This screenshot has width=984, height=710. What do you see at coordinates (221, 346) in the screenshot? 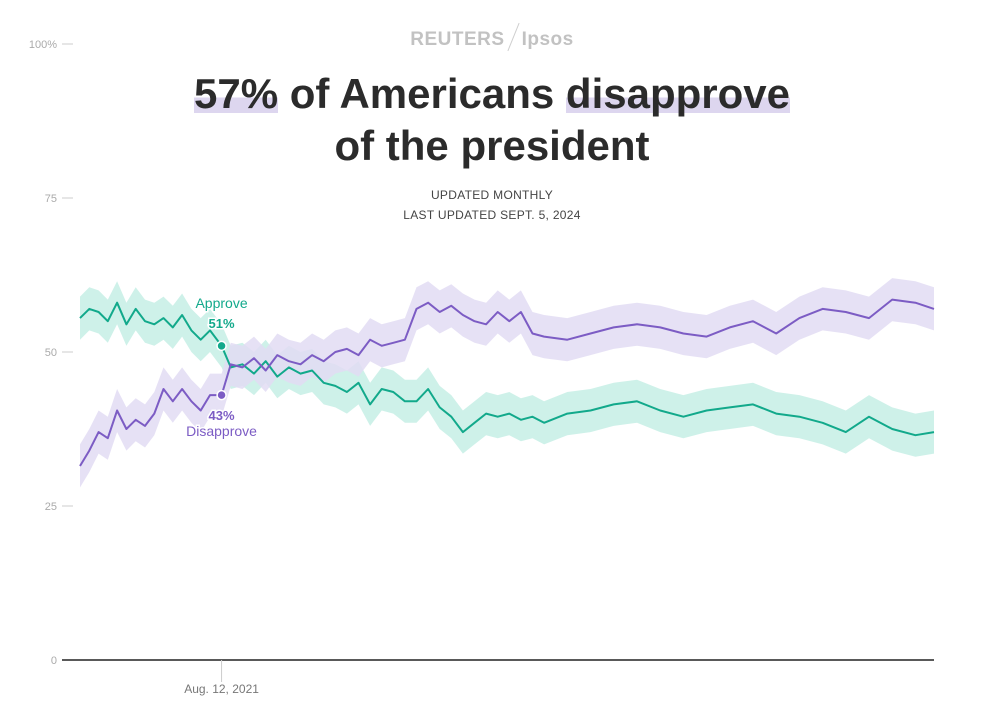
I see `approve-highlight-point` at bounding box center [221, 346].